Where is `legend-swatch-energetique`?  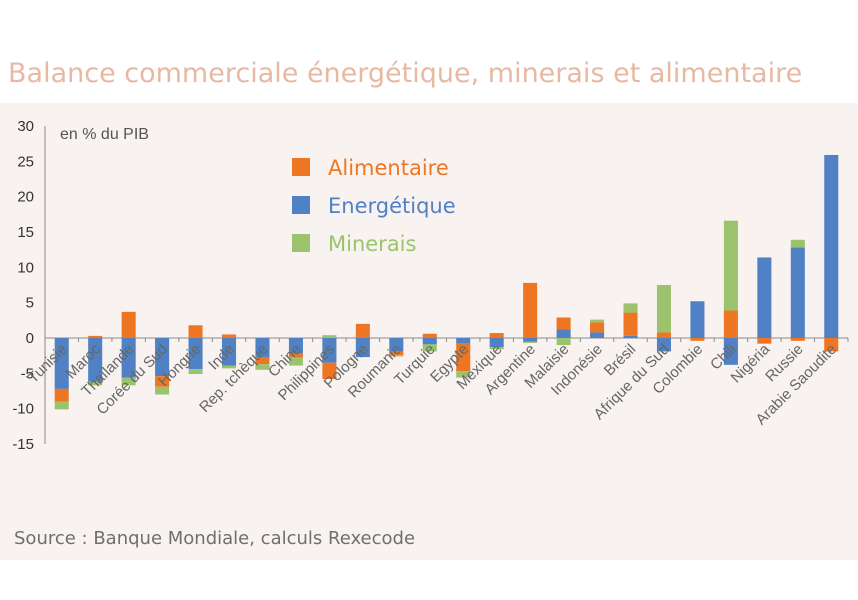 legend-swatch-energetique is located at coordinates (301, 205).